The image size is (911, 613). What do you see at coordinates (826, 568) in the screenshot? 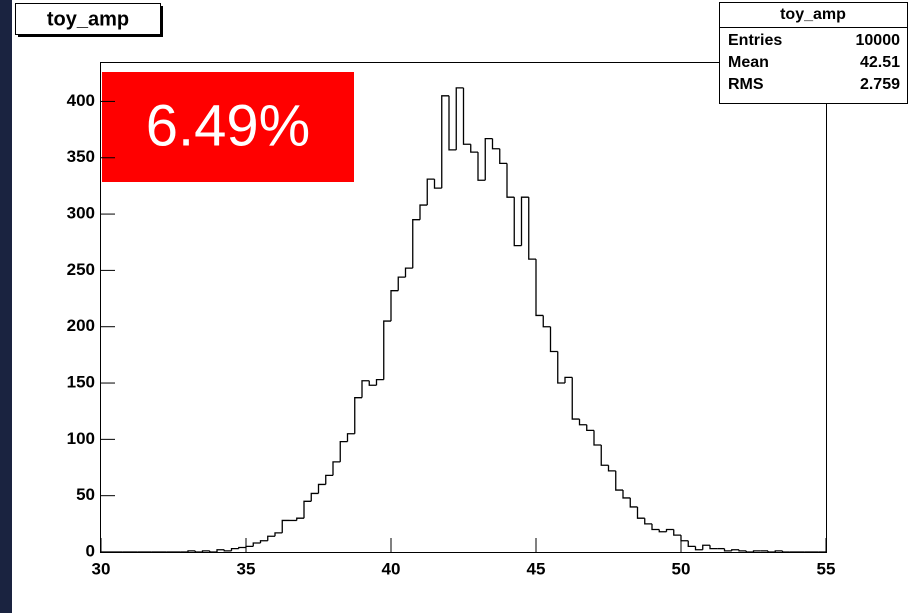
I see `x-tick-label: 55` at bounding box center [826, 568].